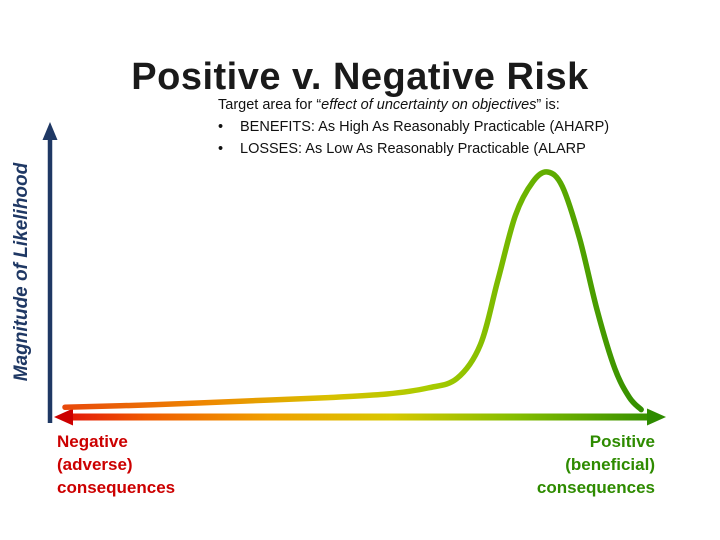  Describe the element at coordinates (622, 441) in the screenshot. I see `x-axis-positive-label-line: Positive` at that location.